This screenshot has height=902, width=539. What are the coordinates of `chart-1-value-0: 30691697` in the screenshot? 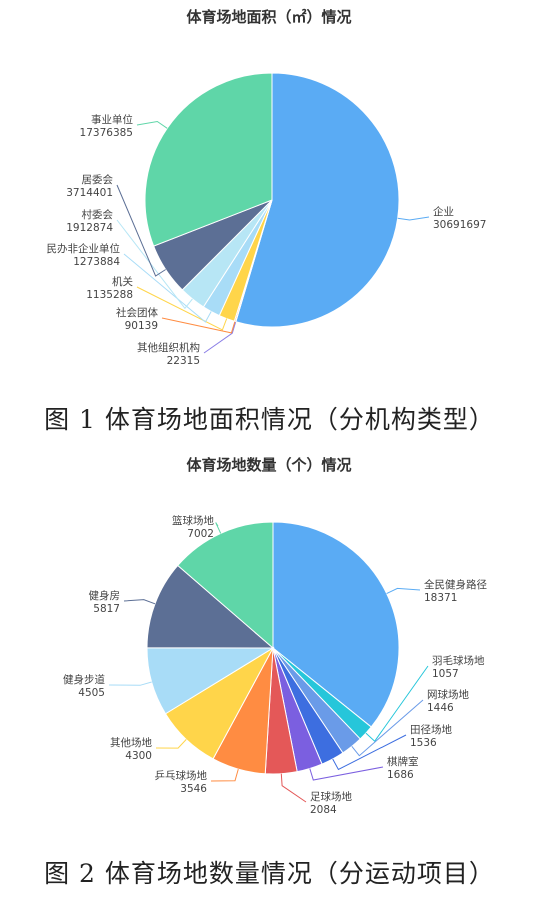 It's located at (459, 225).